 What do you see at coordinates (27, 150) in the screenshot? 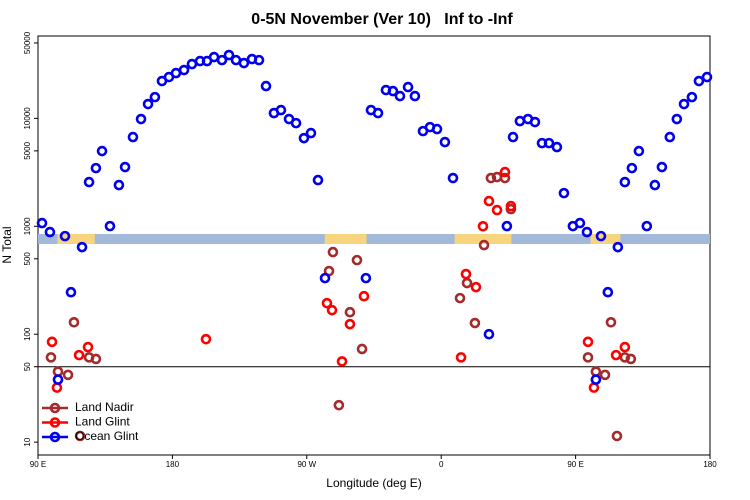
I see `y-tick-label: 5000` at bounding box center [27, 150].